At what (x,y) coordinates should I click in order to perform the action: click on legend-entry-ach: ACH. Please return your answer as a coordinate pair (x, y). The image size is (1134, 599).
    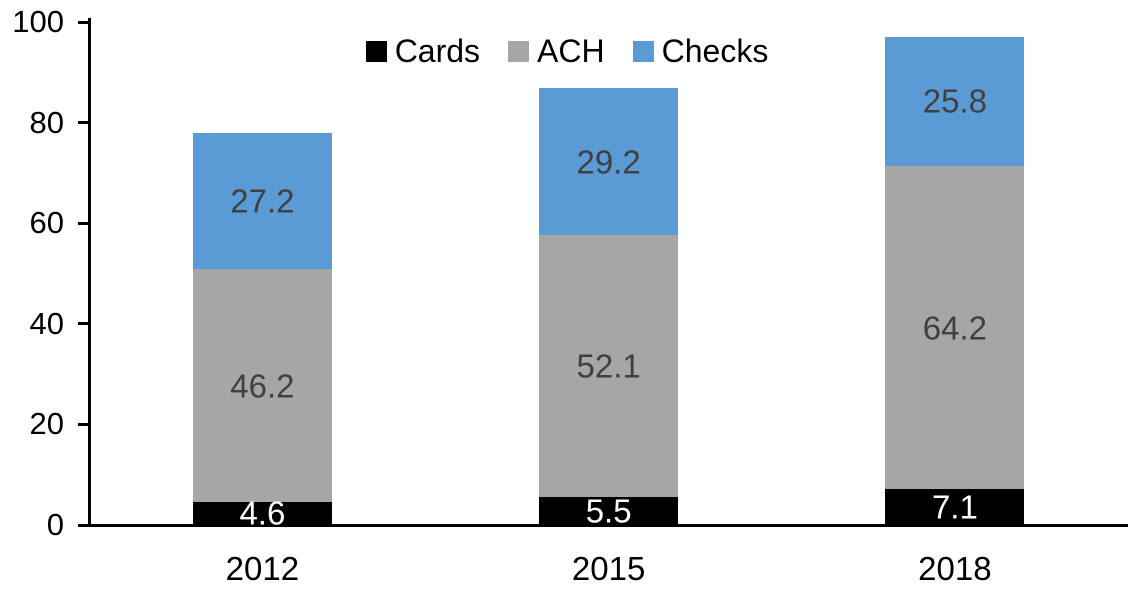
    Looking at the image, I should click on (556, 51).